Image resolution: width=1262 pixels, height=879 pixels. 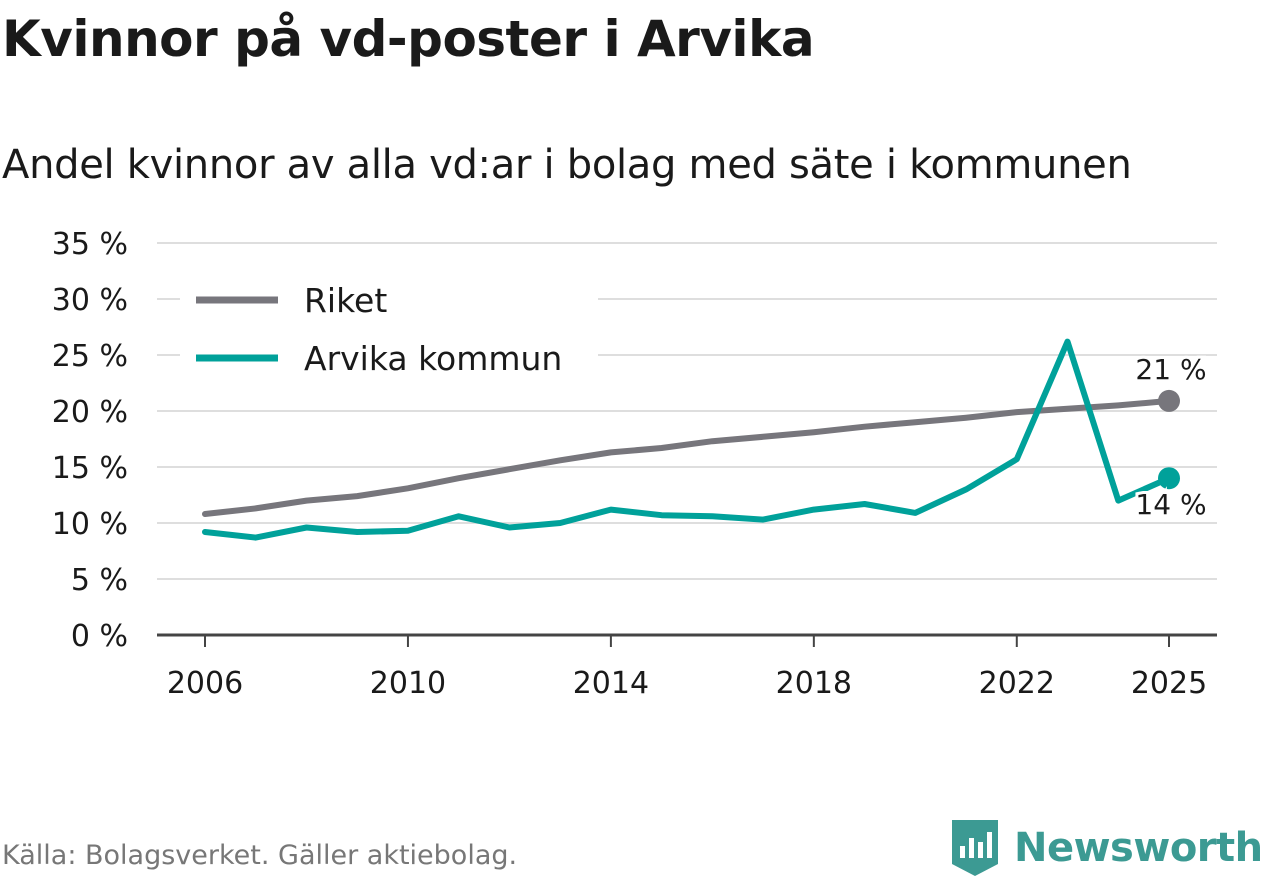 I want to click on legend-label-arvika: Arvika kommun, so click(x=433, y=358).